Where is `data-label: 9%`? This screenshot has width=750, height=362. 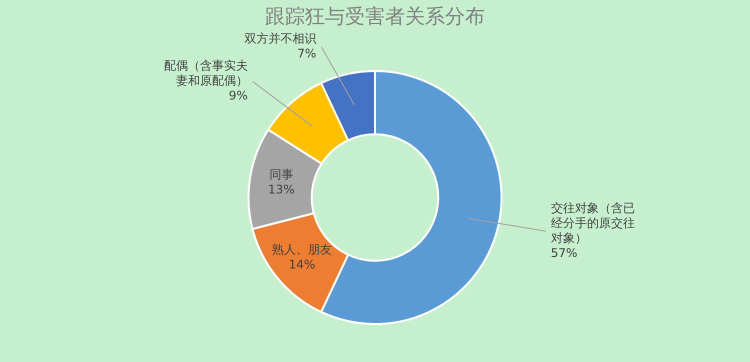
data-label: 9% is located at coordinates (238, 95).